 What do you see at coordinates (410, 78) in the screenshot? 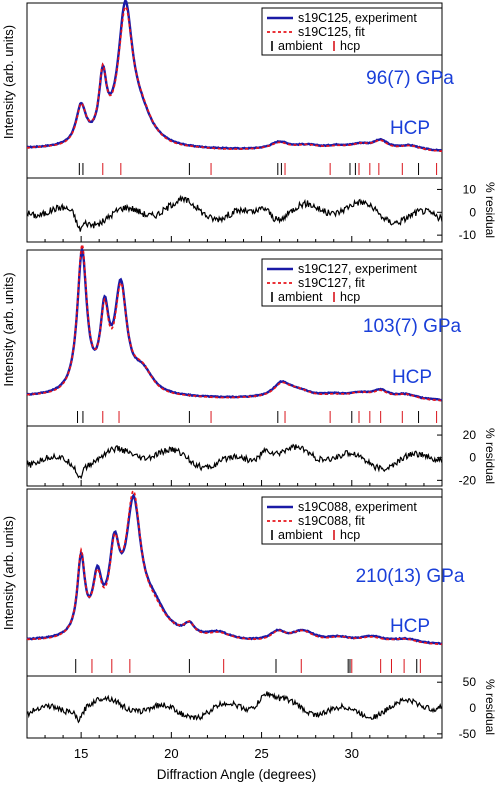
I see `pressure-annotation: 96(7) GPa` at bounding box center [410, 78].